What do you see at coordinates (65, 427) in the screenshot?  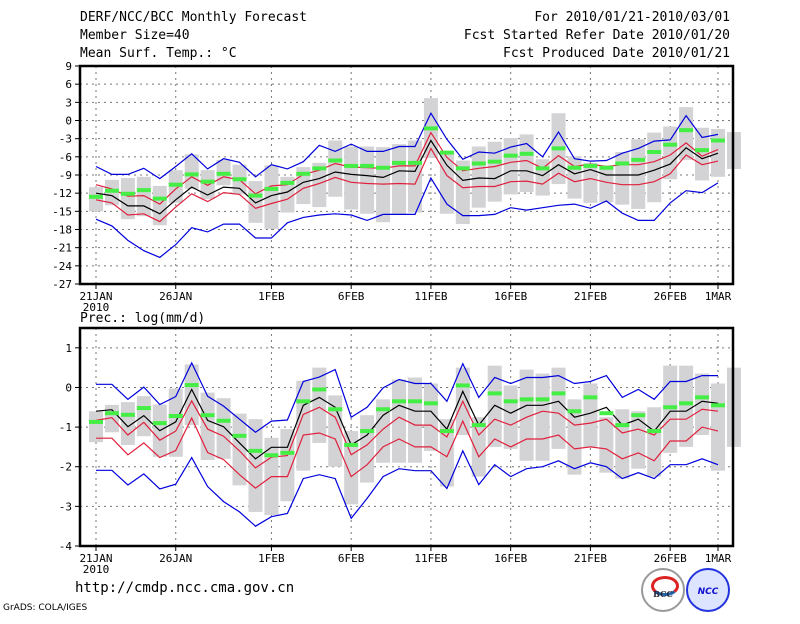 I see `precip-ytick-label: -1` at bounding box center [65, 427].